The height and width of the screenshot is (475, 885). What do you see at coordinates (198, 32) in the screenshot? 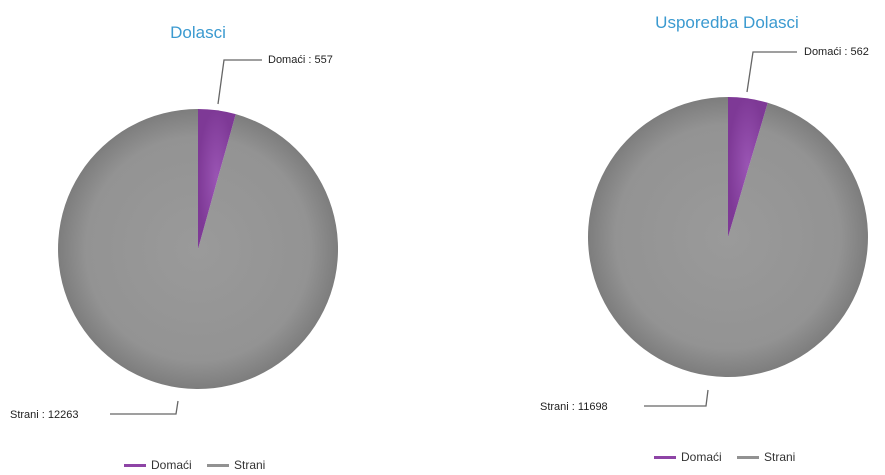
I see `chart-title: Dolasci` at bounding box center [198, 32].